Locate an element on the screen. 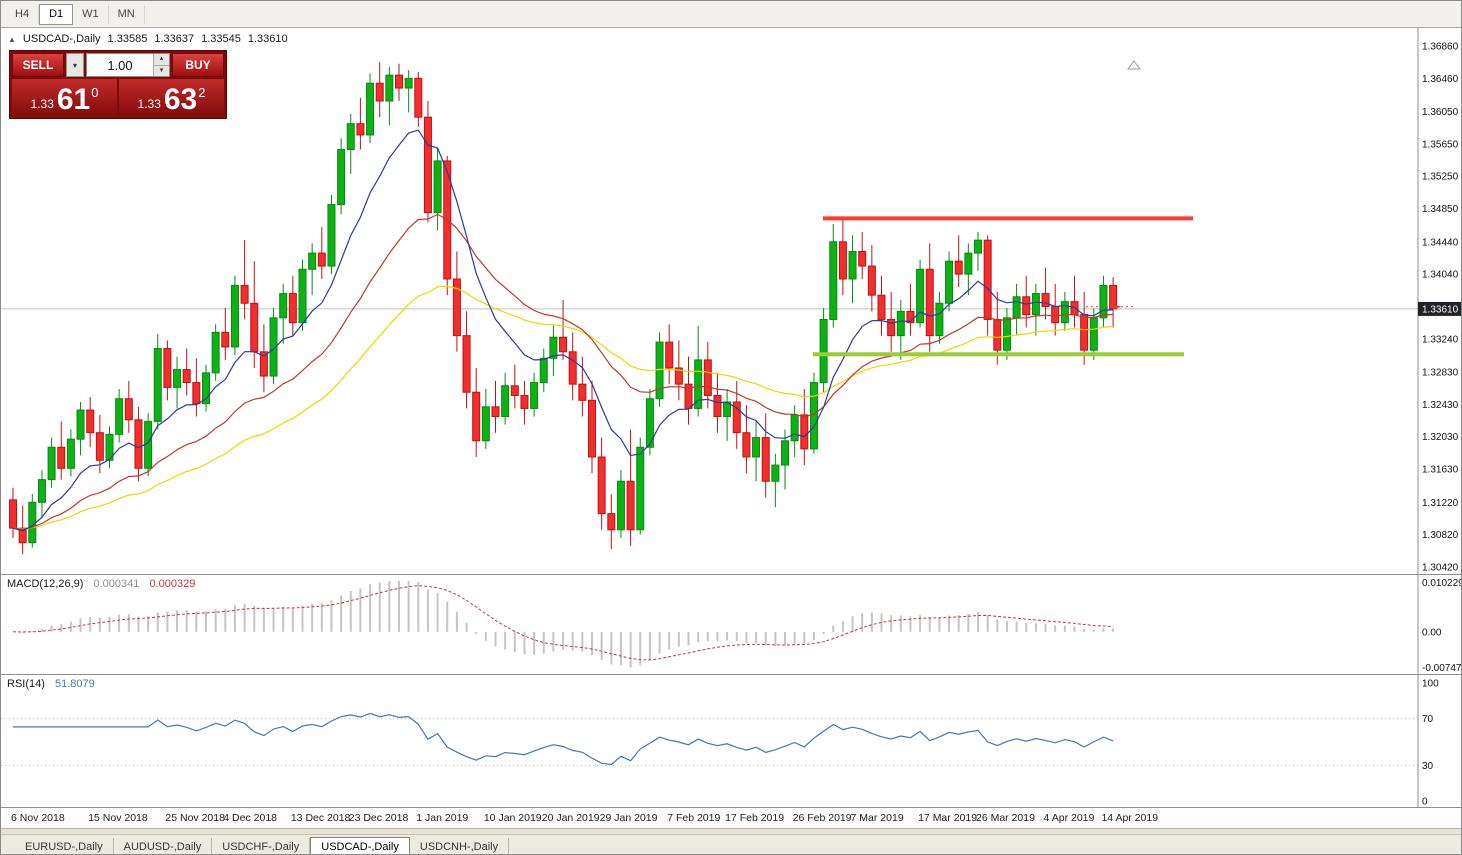  buy-price-prefix: 1.33 is located at coordinates (149, 104).